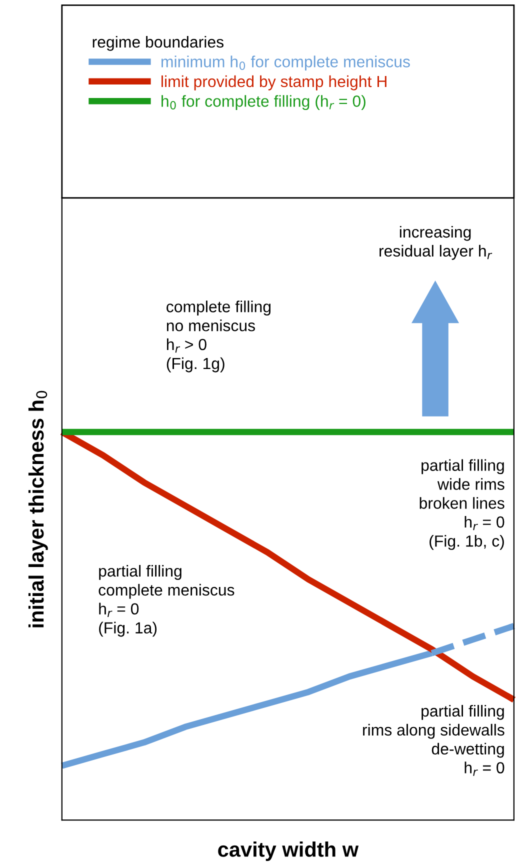  I want to click on legend-label: h$_{0}$ for complete filling (h$_{r}$ = 0), so click(264, 102).